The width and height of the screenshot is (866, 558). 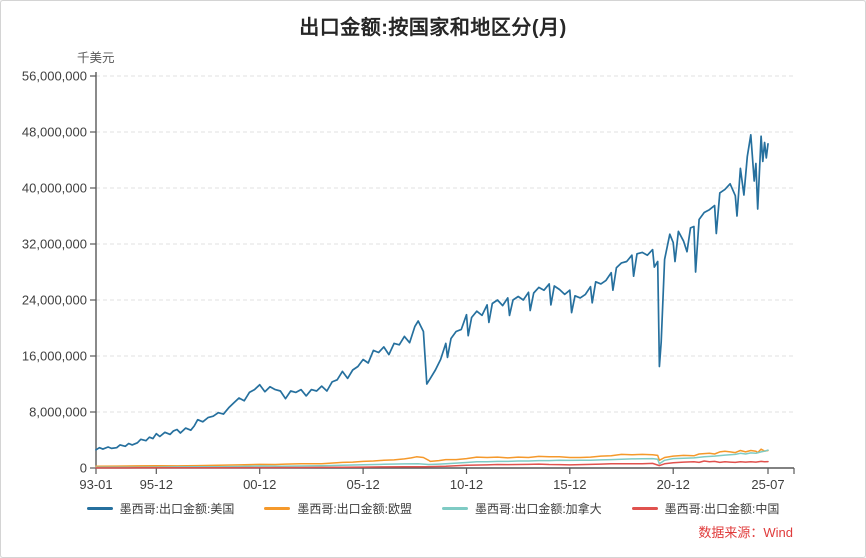 What do you see at coordinates (156, 484) in the screenshot?
I see `x-tick-label: 95-12` at bounding box center [156, 484].